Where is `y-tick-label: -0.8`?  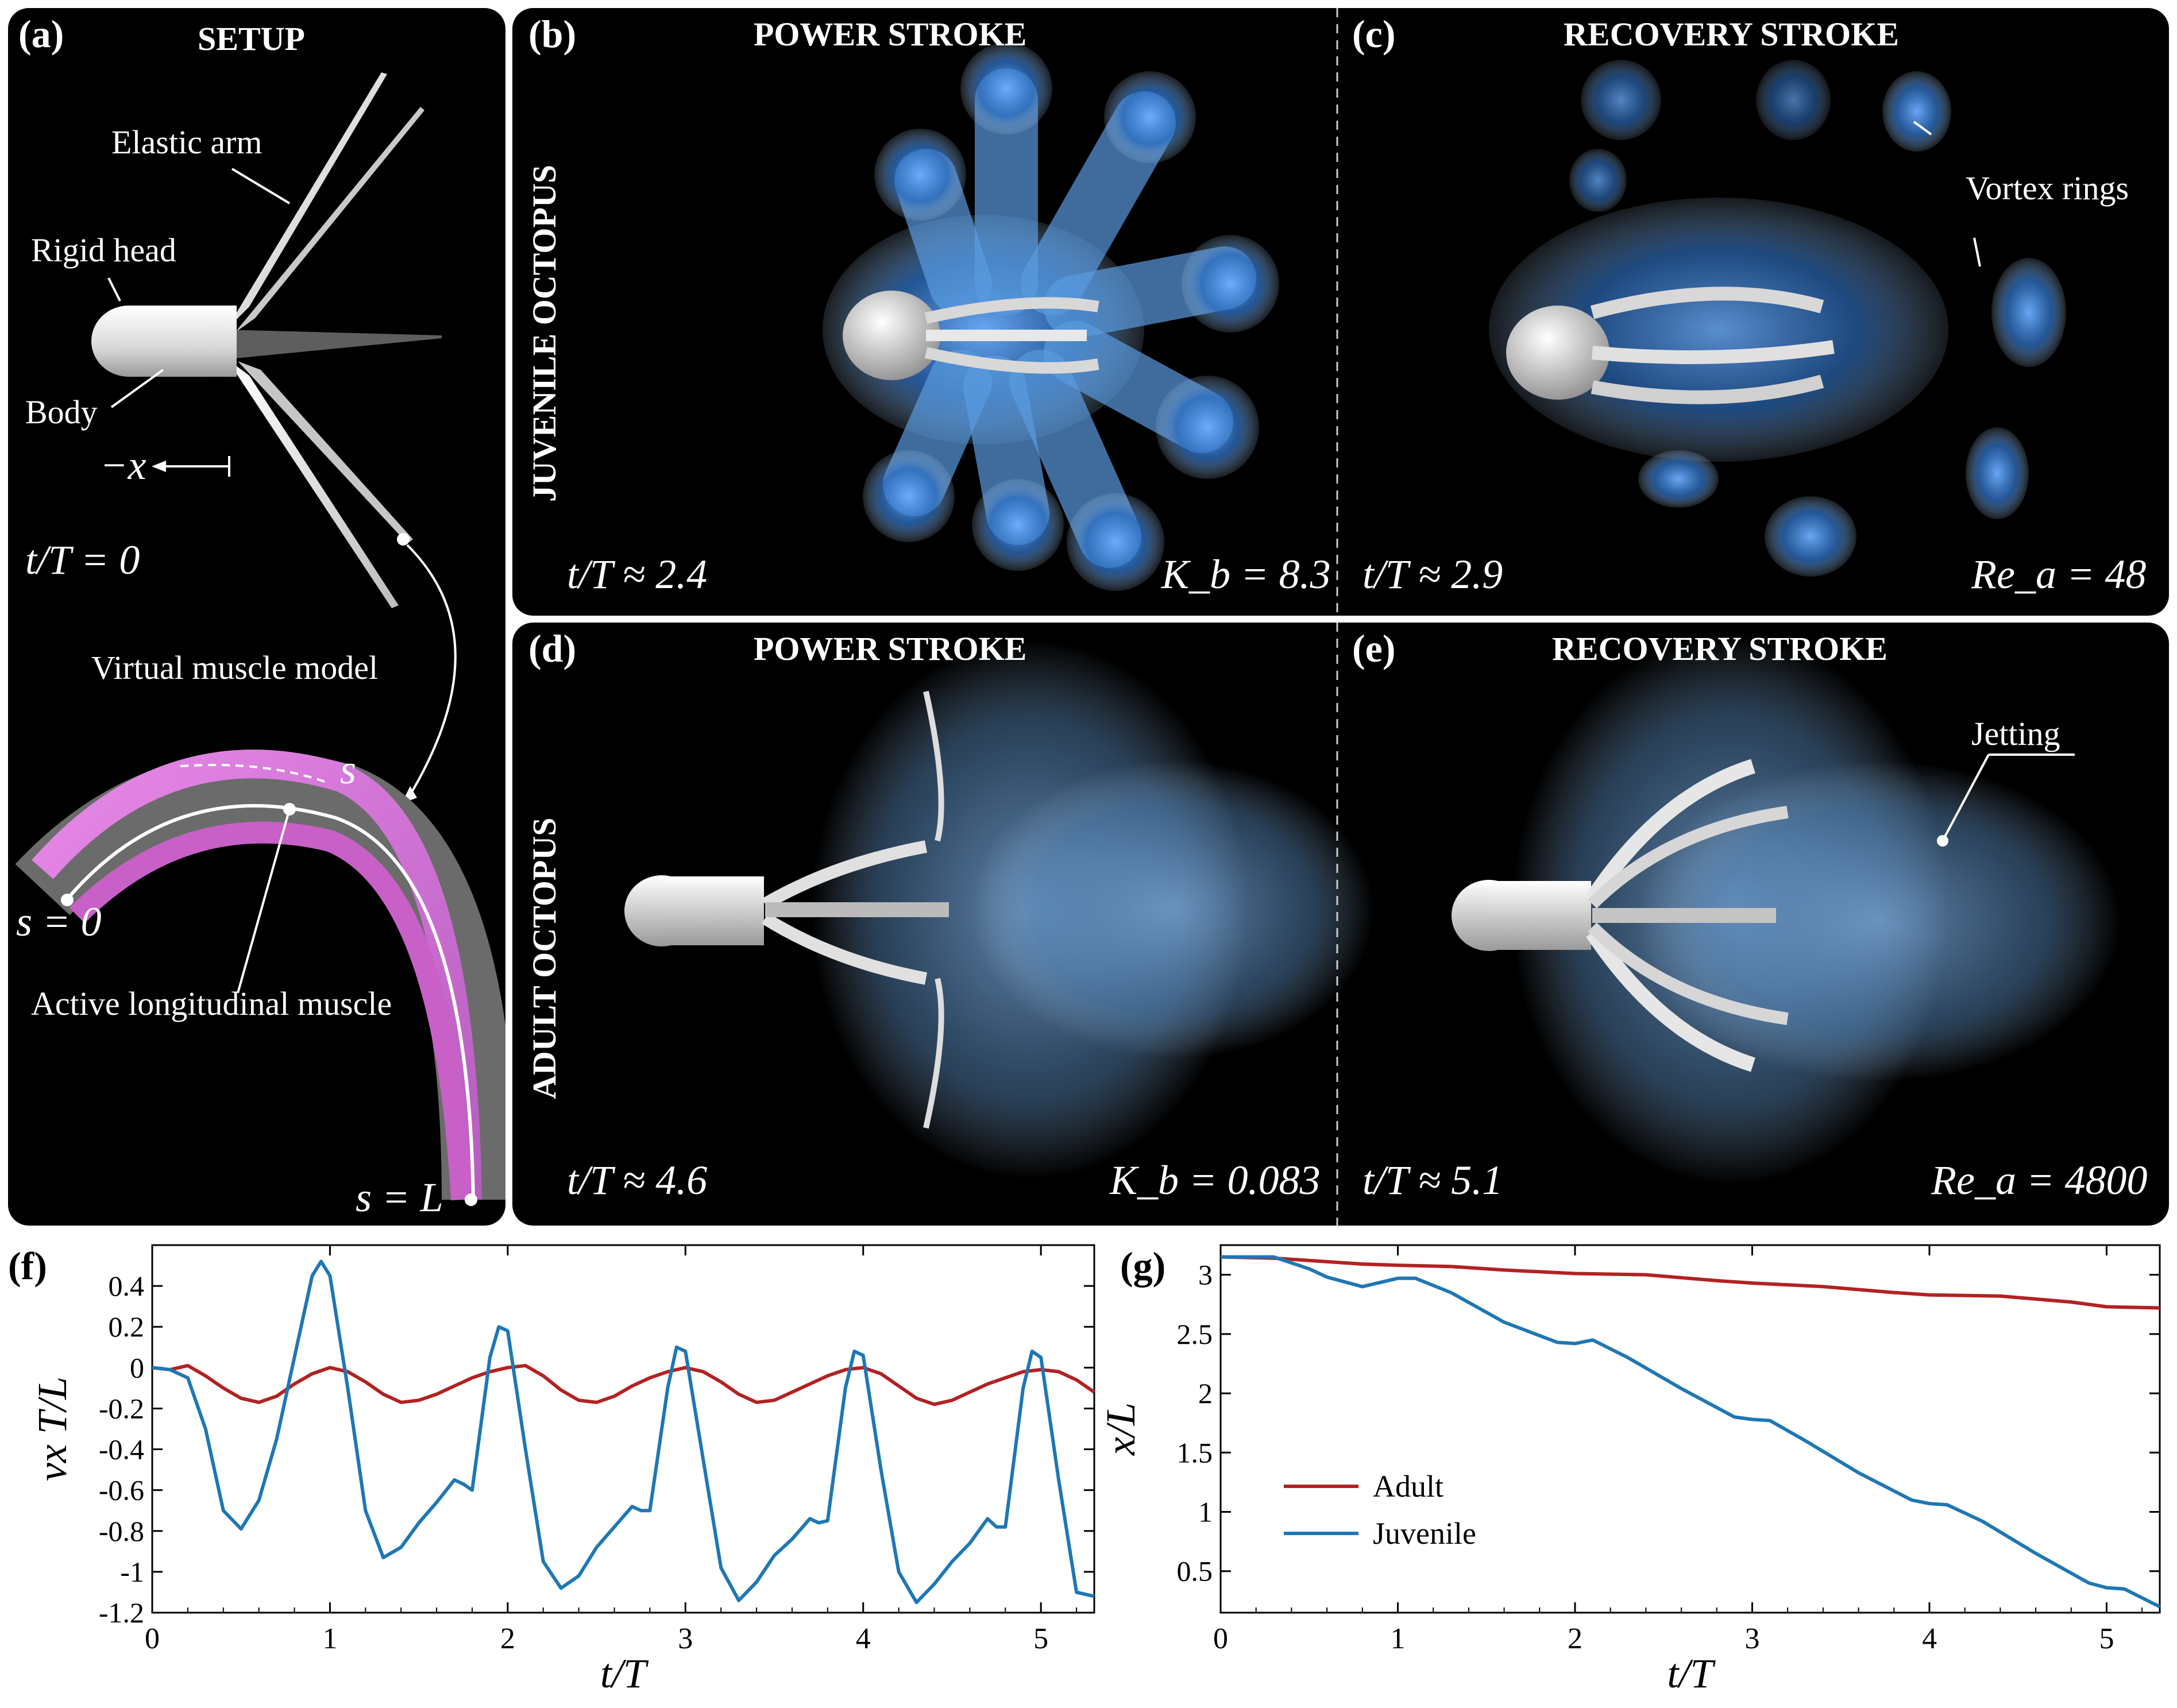 y-tick-label: -0.8 is located at coordinates (121, 1531).